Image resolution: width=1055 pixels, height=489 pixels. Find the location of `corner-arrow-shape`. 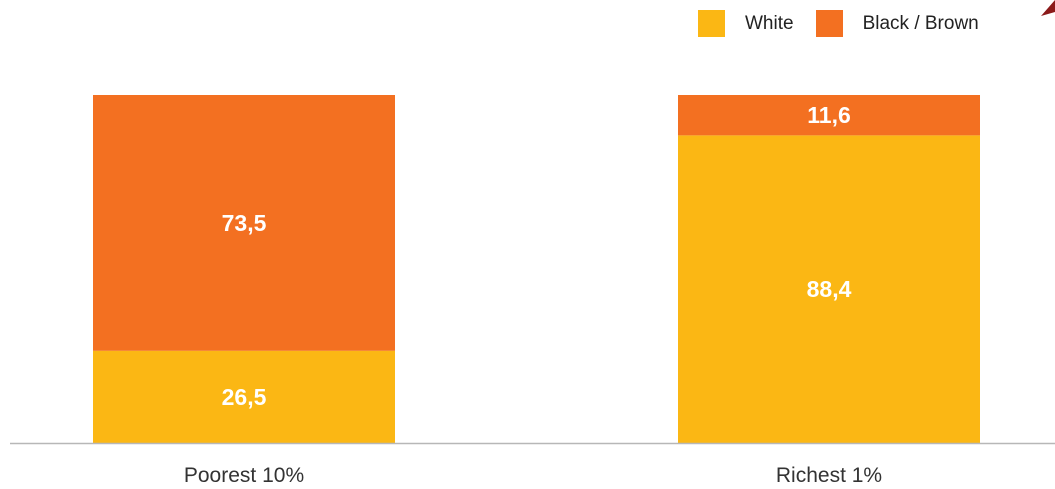

corner-arrow-shape is located at coordinates (1048, 8).